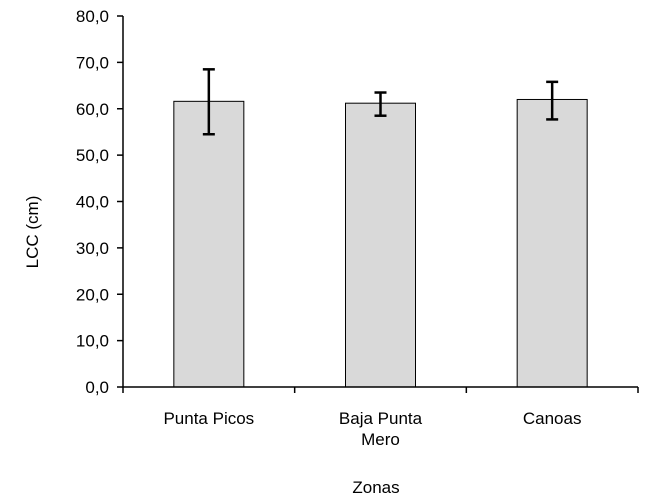 Image resolution: width=652 pixels, height=504 pixels. I want to click on y-axis-ticks: 0,0 10,0 20,0 30,0 40,0 50,0 60,0 70,0 80,0, so click(99, 202).